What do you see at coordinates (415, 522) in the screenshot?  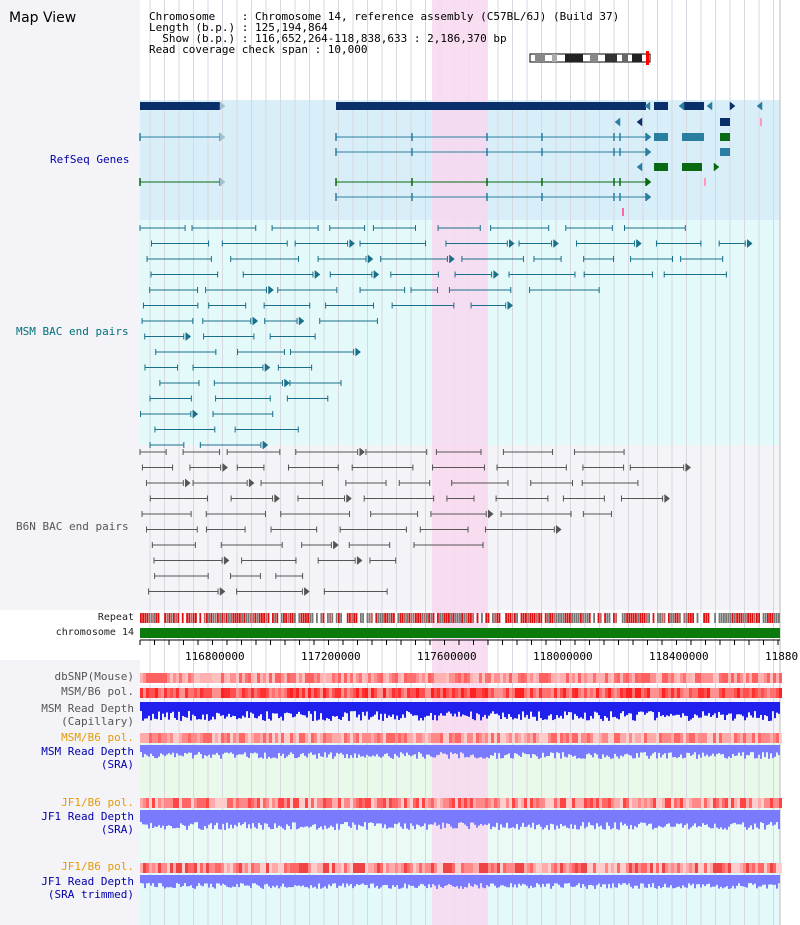 I see `b6n-bac-end-pairs-track` at bounding box center [415, 522].